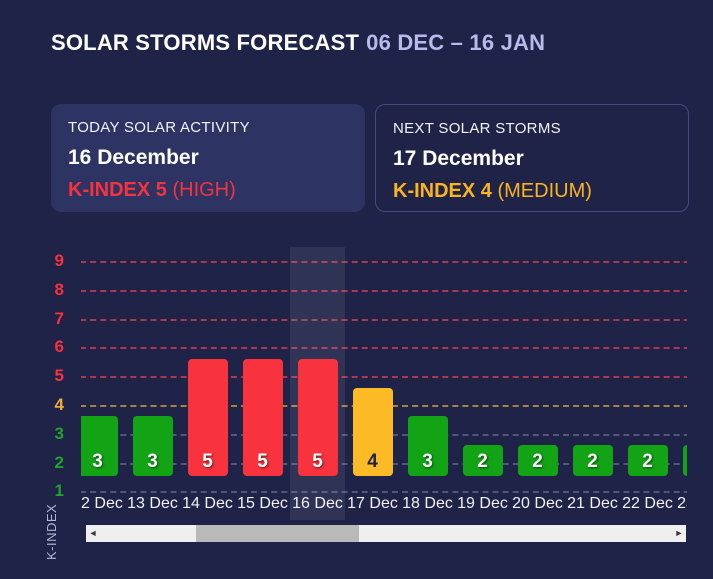 The height and width of the screenshot is (579, 713). What do you see at coordinates (59, 260) in the screenshot?
I see `y-axis-tick-9: 9` at bounding box center [59, 260].